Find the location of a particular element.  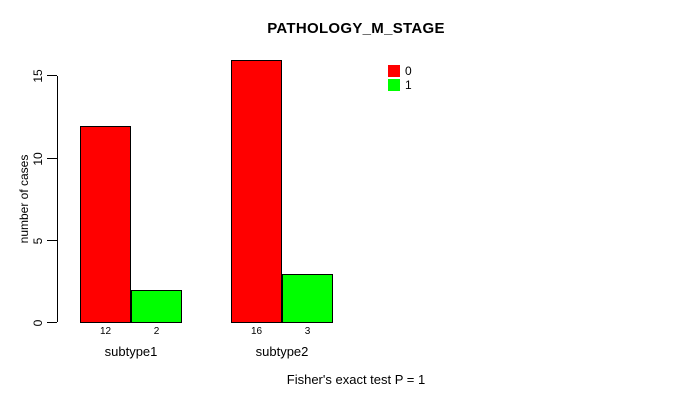

legend-item-0: 0 is located at coordinates (400, 71).